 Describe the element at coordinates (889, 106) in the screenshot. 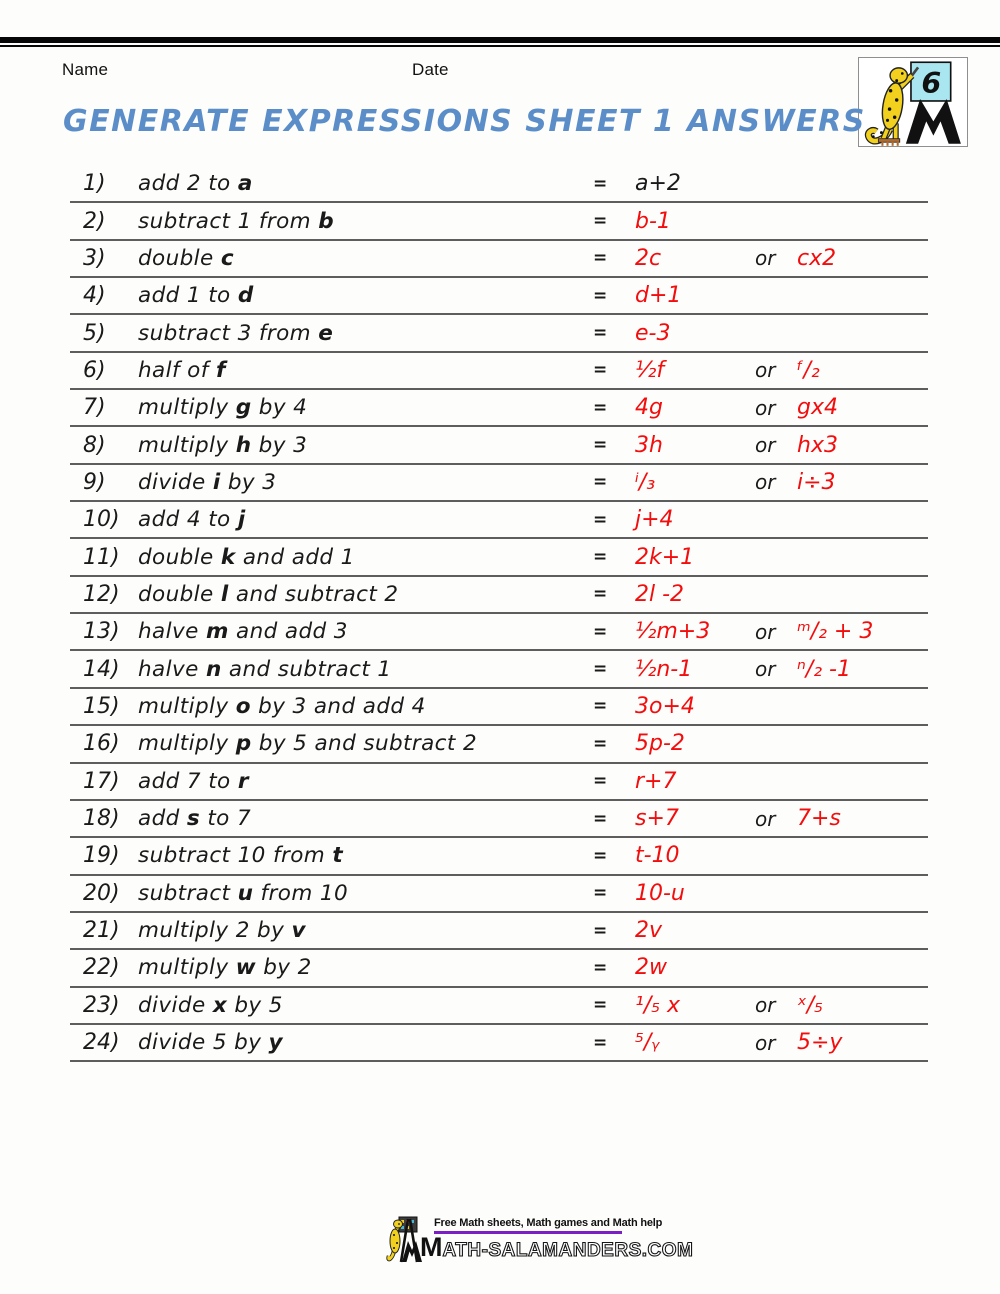

I see `salamander-icon` at that location.